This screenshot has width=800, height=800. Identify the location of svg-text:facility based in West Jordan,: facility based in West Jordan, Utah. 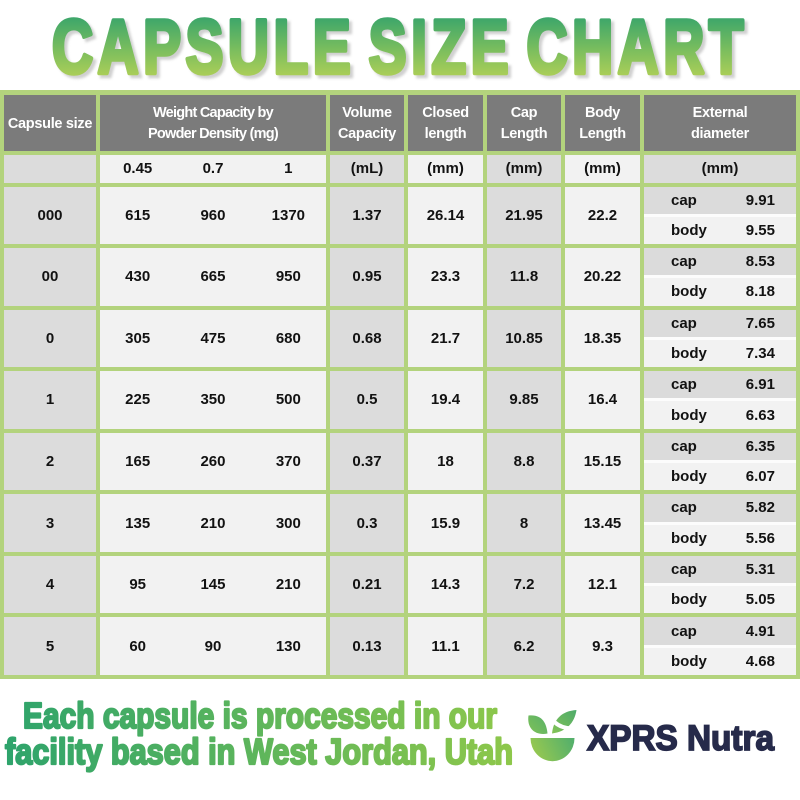
(259, 751).